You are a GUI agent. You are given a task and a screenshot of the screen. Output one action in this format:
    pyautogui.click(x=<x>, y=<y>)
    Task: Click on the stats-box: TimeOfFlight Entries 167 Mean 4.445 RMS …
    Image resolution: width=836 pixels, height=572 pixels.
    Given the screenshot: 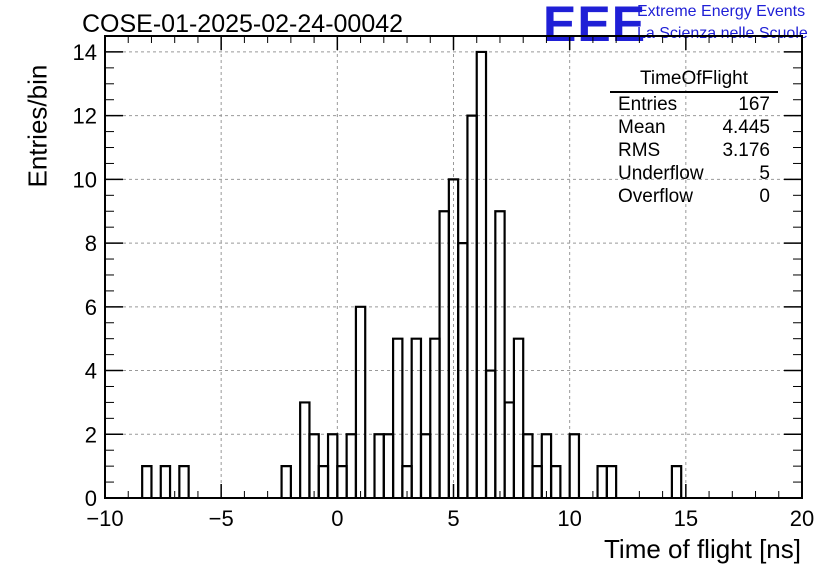 What is the action you would take?
    pyautogui.click(x=694, y=138)
    